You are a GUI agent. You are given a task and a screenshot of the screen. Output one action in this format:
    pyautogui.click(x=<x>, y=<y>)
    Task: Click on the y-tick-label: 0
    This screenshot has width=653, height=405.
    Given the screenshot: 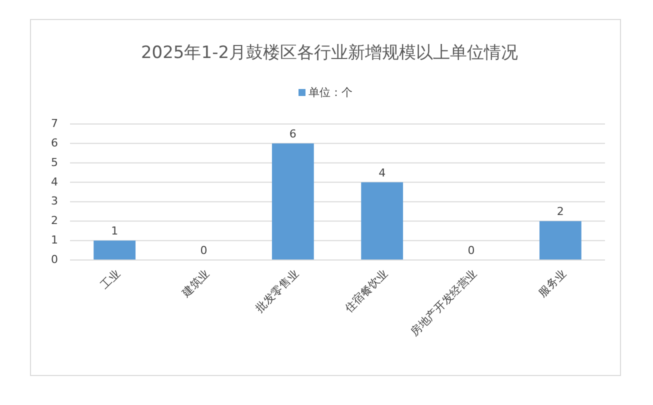 What is the action you would take?
    pyautogui.click(x=54, y=259)
    